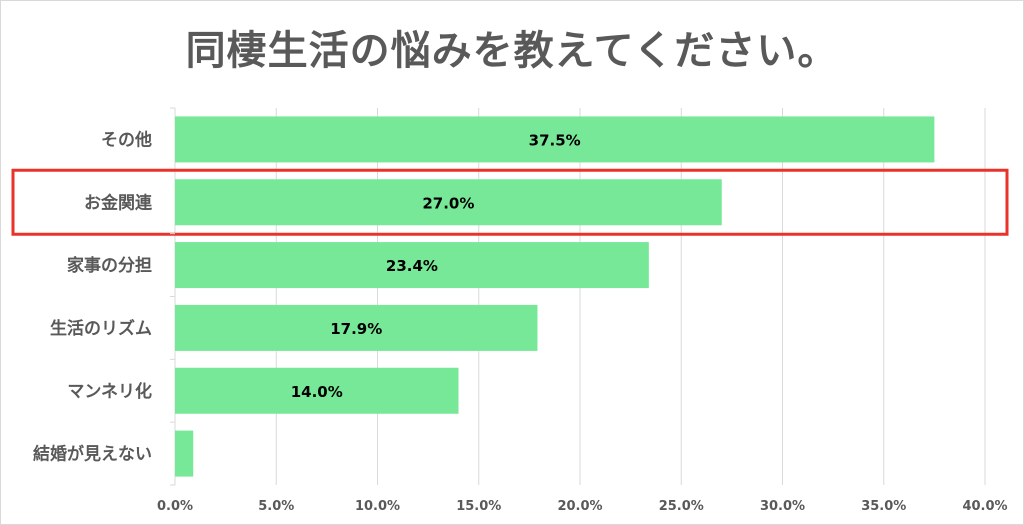 The width and height of the screenshot is (1024, 525). What do you see at coordinates (276, 506) in the screenshot?
I see `x-tick-label: 5.0%` at bounding box center [276, 506].